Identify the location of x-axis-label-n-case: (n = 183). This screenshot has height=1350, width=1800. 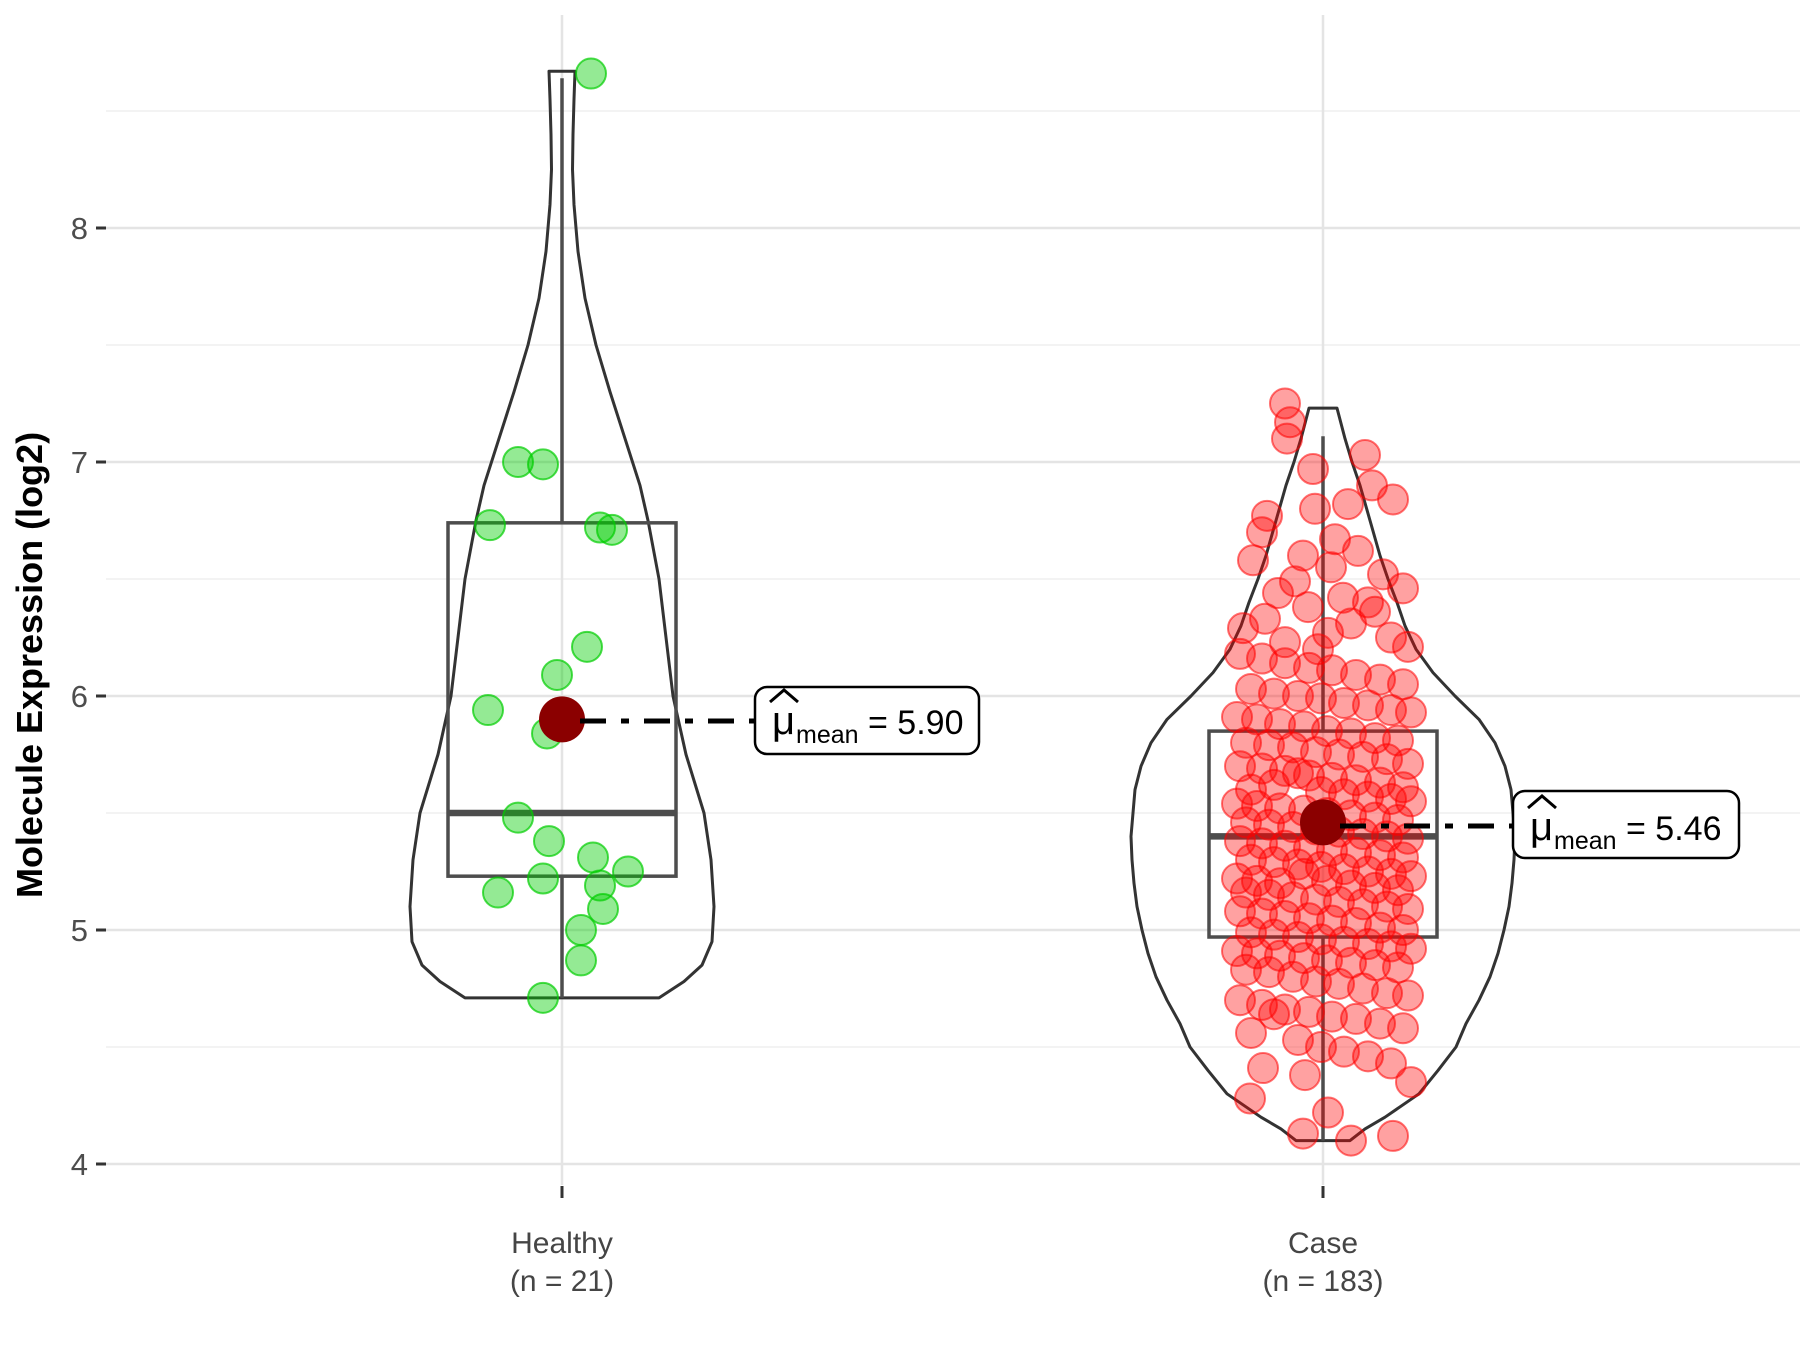
(1323, 1281).